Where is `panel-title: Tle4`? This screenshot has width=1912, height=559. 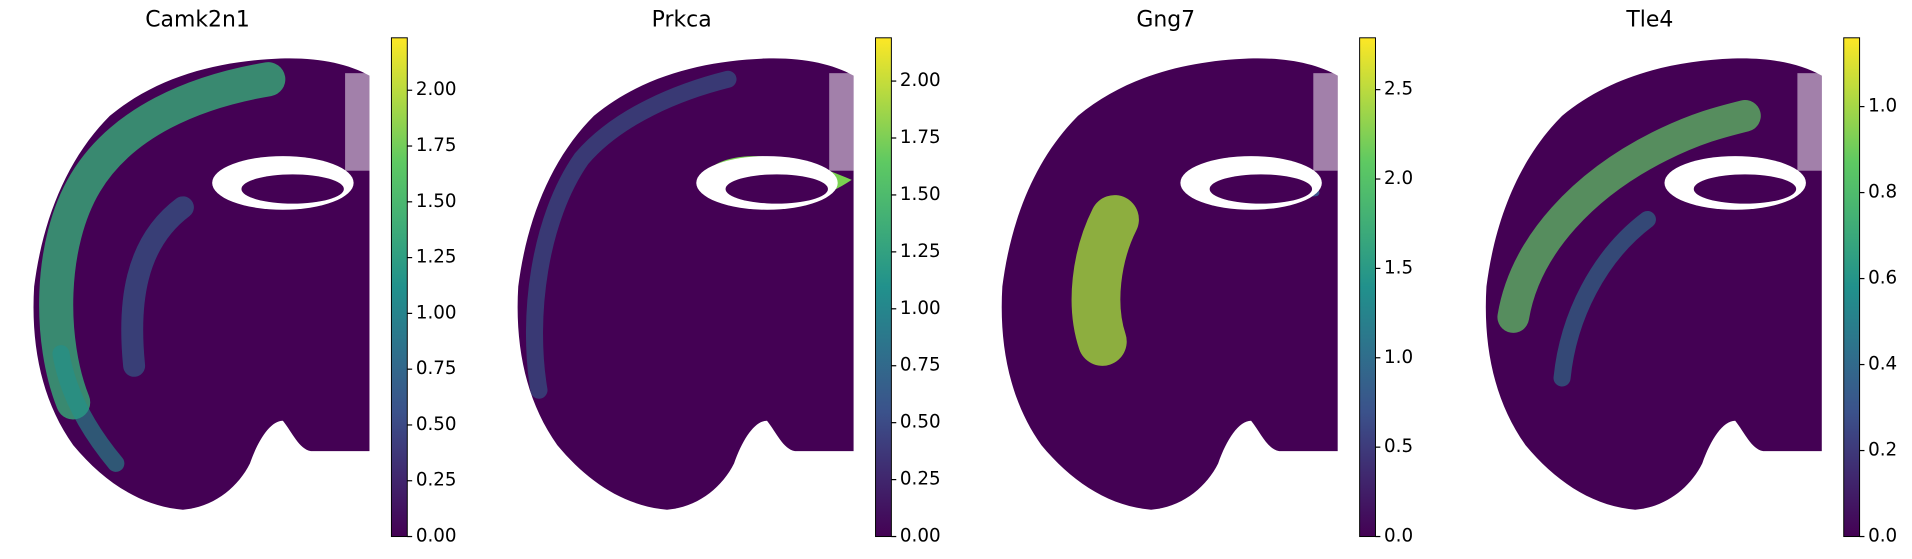
panel-title: Tle4 is located at coordinates (1649, 20).